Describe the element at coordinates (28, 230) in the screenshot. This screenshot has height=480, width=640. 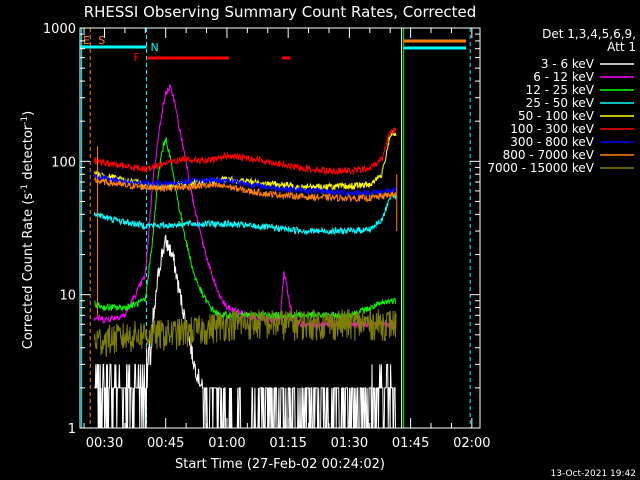
I see `y-axis-label: Corrected Count Rate (s-1 detector-1)` at that location.